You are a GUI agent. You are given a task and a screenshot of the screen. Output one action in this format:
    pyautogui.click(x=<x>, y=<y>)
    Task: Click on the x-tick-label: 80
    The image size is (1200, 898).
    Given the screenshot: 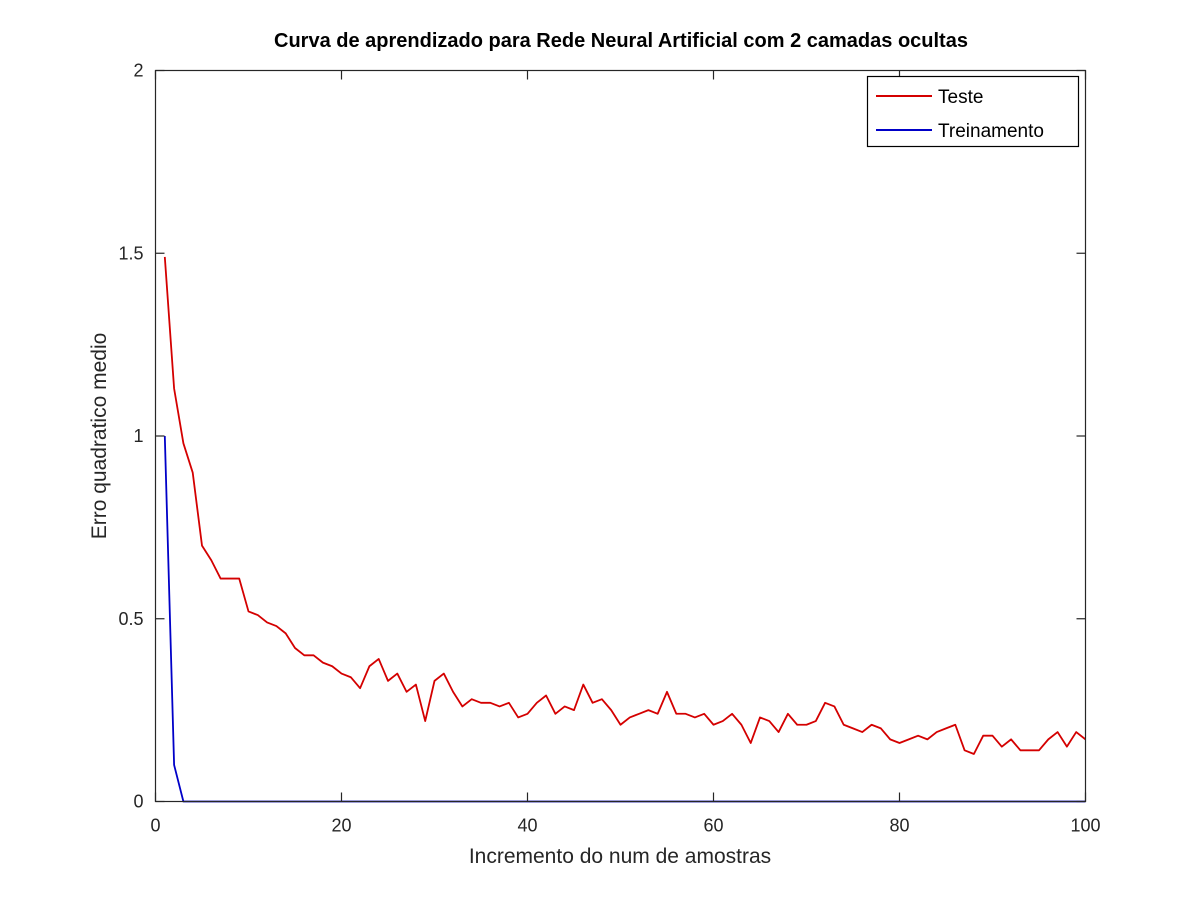 What is the action you would take?
    pyautogui.click(x=899, y=826)
    